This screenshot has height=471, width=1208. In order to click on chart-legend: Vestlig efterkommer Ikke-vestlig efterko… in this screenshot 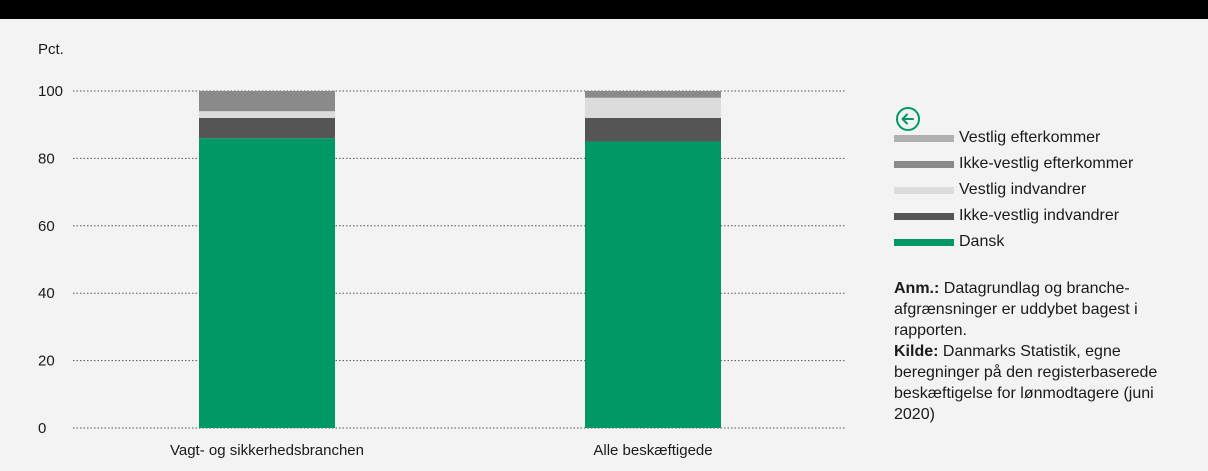, I will do `click(1013, 190)`.